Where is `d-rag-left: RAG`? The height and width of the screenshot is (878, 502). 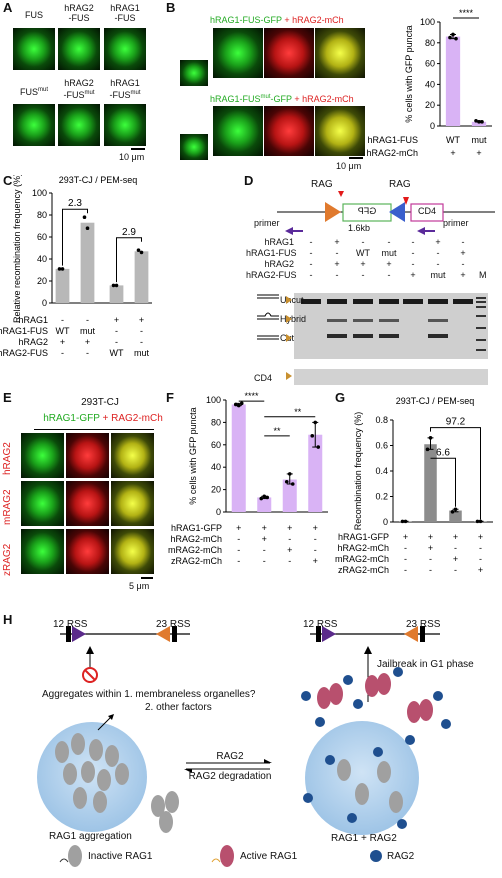
d-rag-left: RAG is located at coordinates (322, 184).